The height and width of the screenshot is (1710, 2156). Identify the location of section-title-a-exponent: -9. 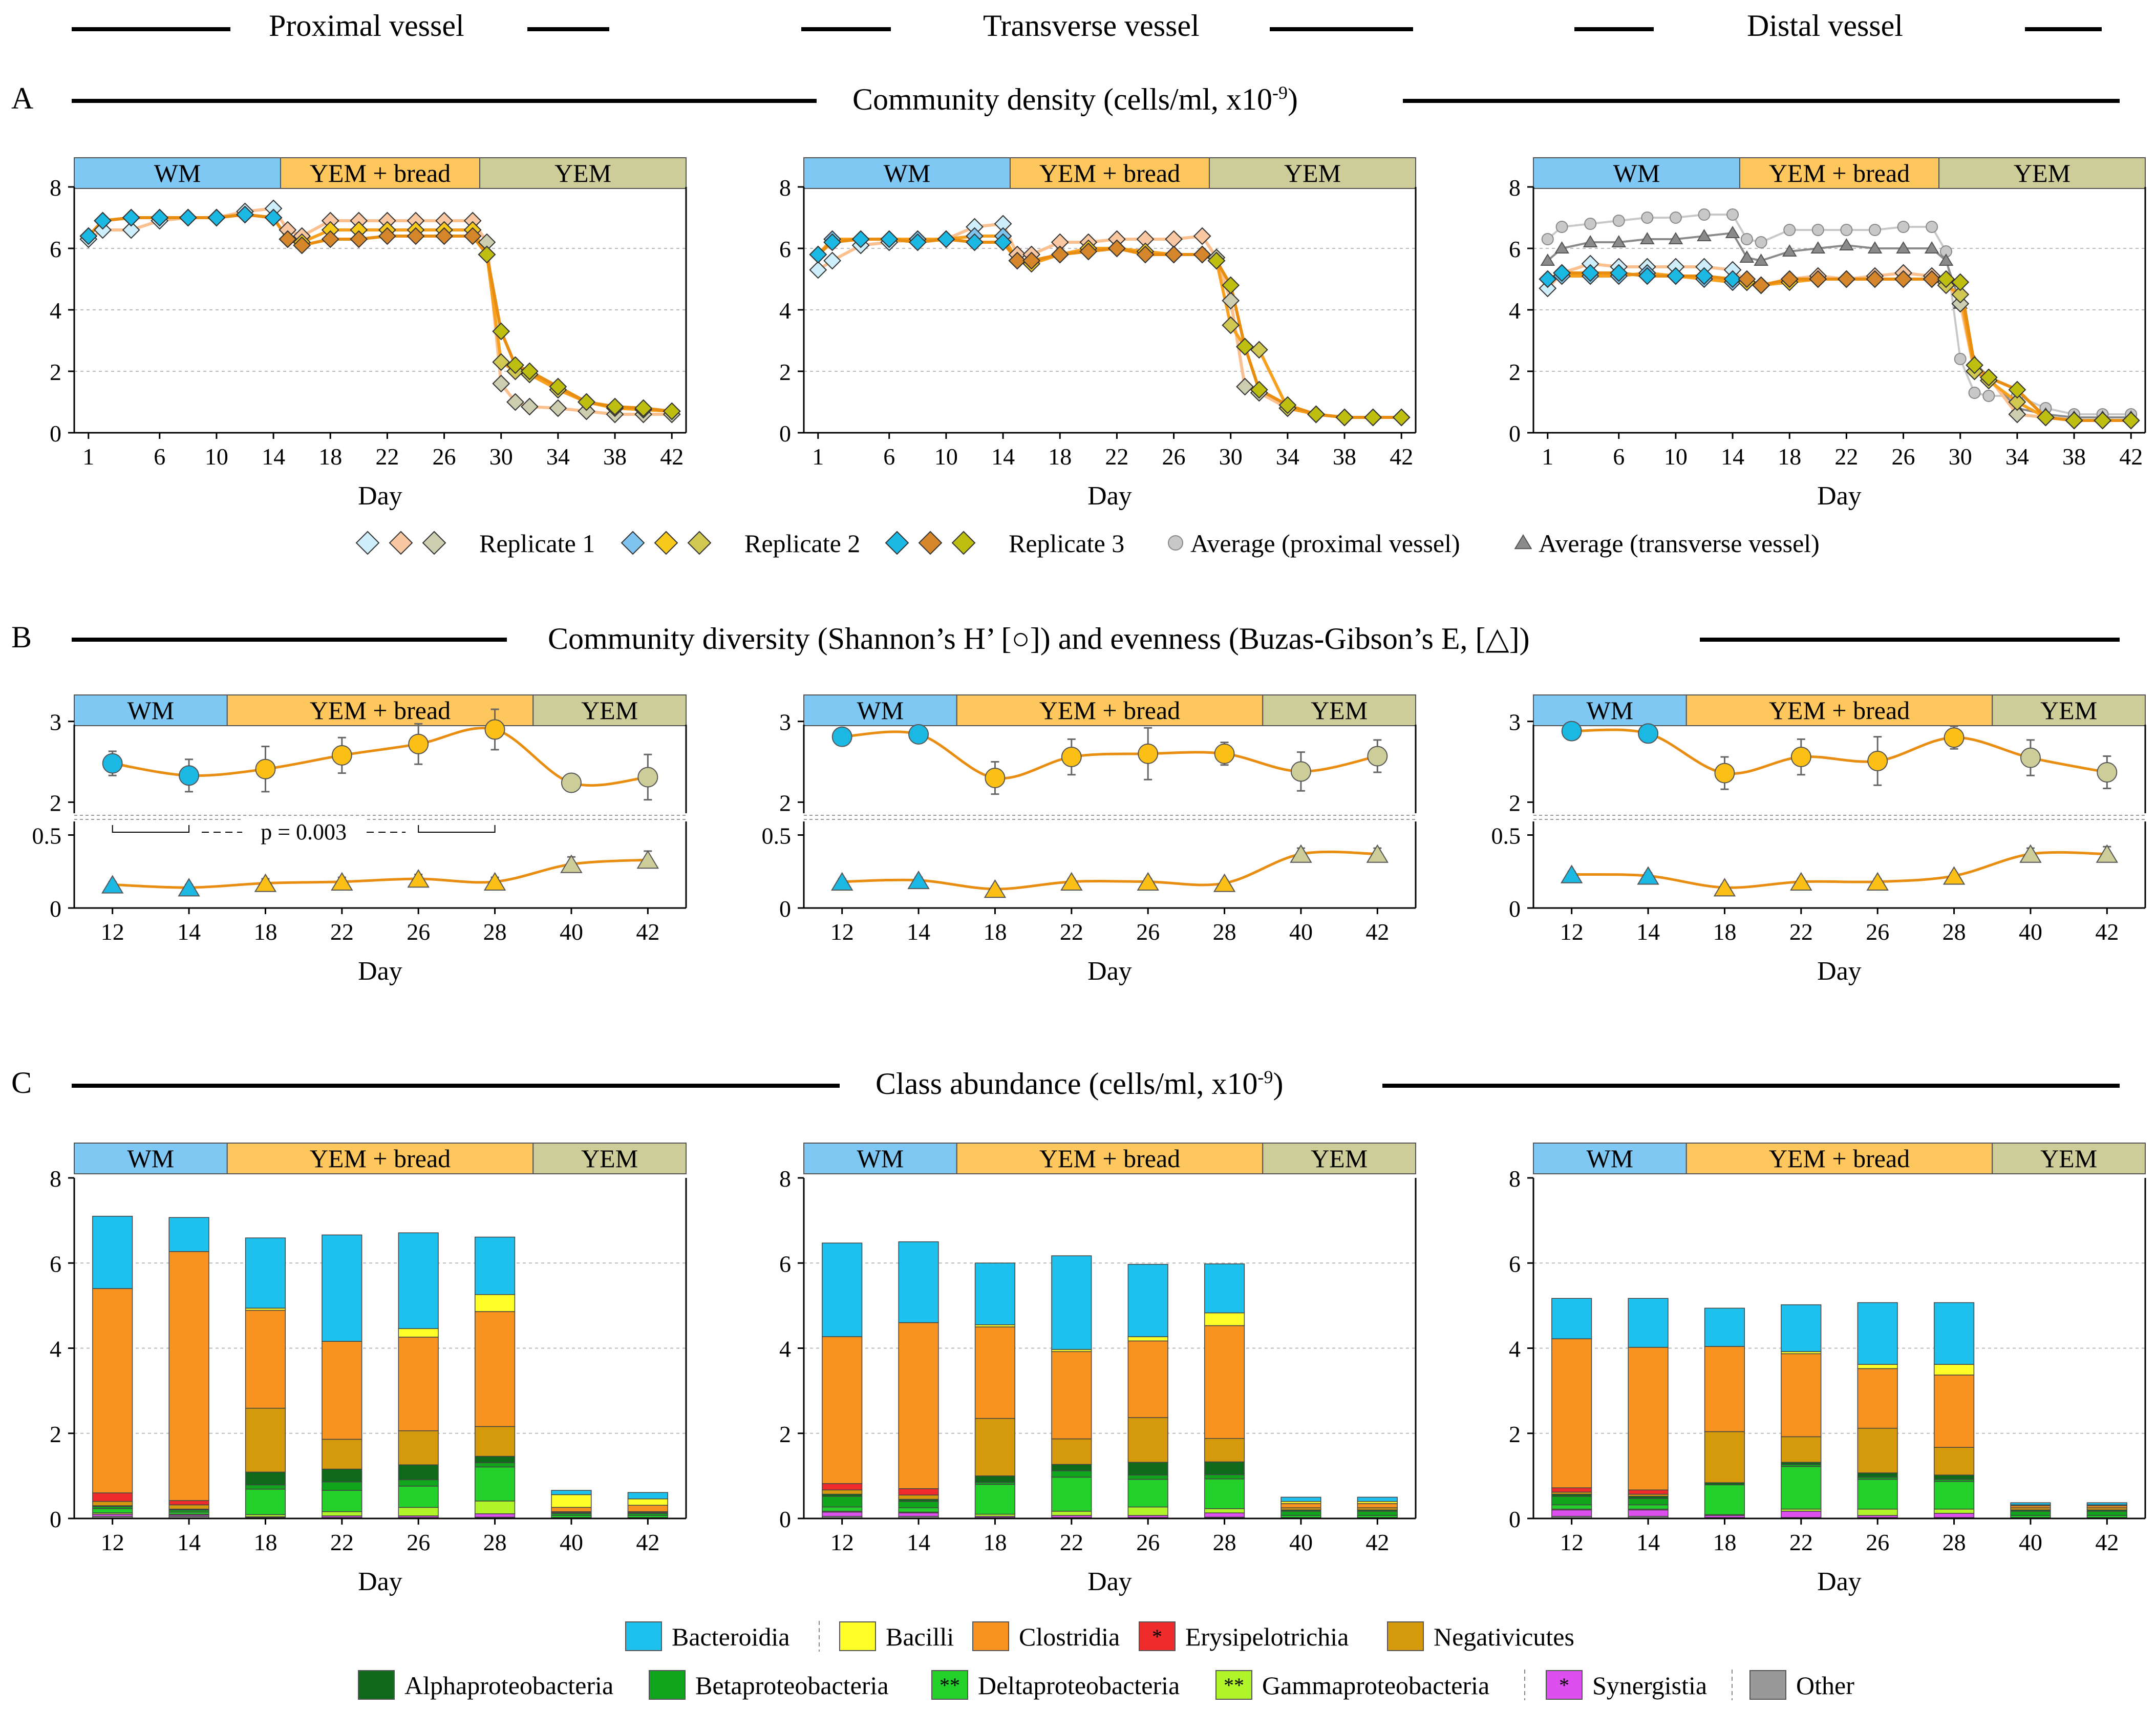
(1280, 93).